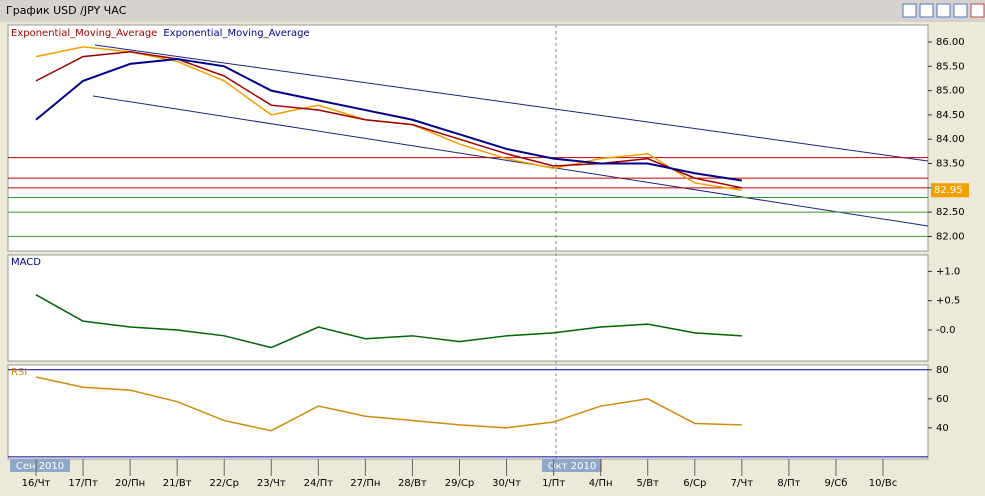 The width and height of the screenshot is (985, 496). What do you see at coordinates (948, 271) in the screenshot?
I see `y-tick-label: +1.0` at bounding box center [948, 271].